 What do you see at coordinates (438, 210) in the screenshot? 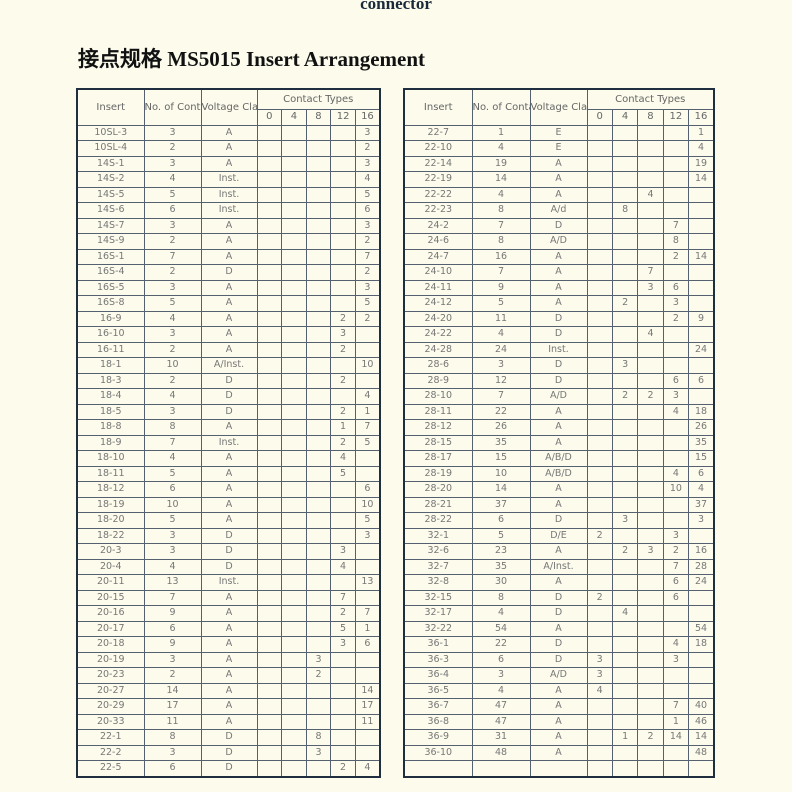
I see `cell-insert: 22-23` at bounding box center [438, 210].